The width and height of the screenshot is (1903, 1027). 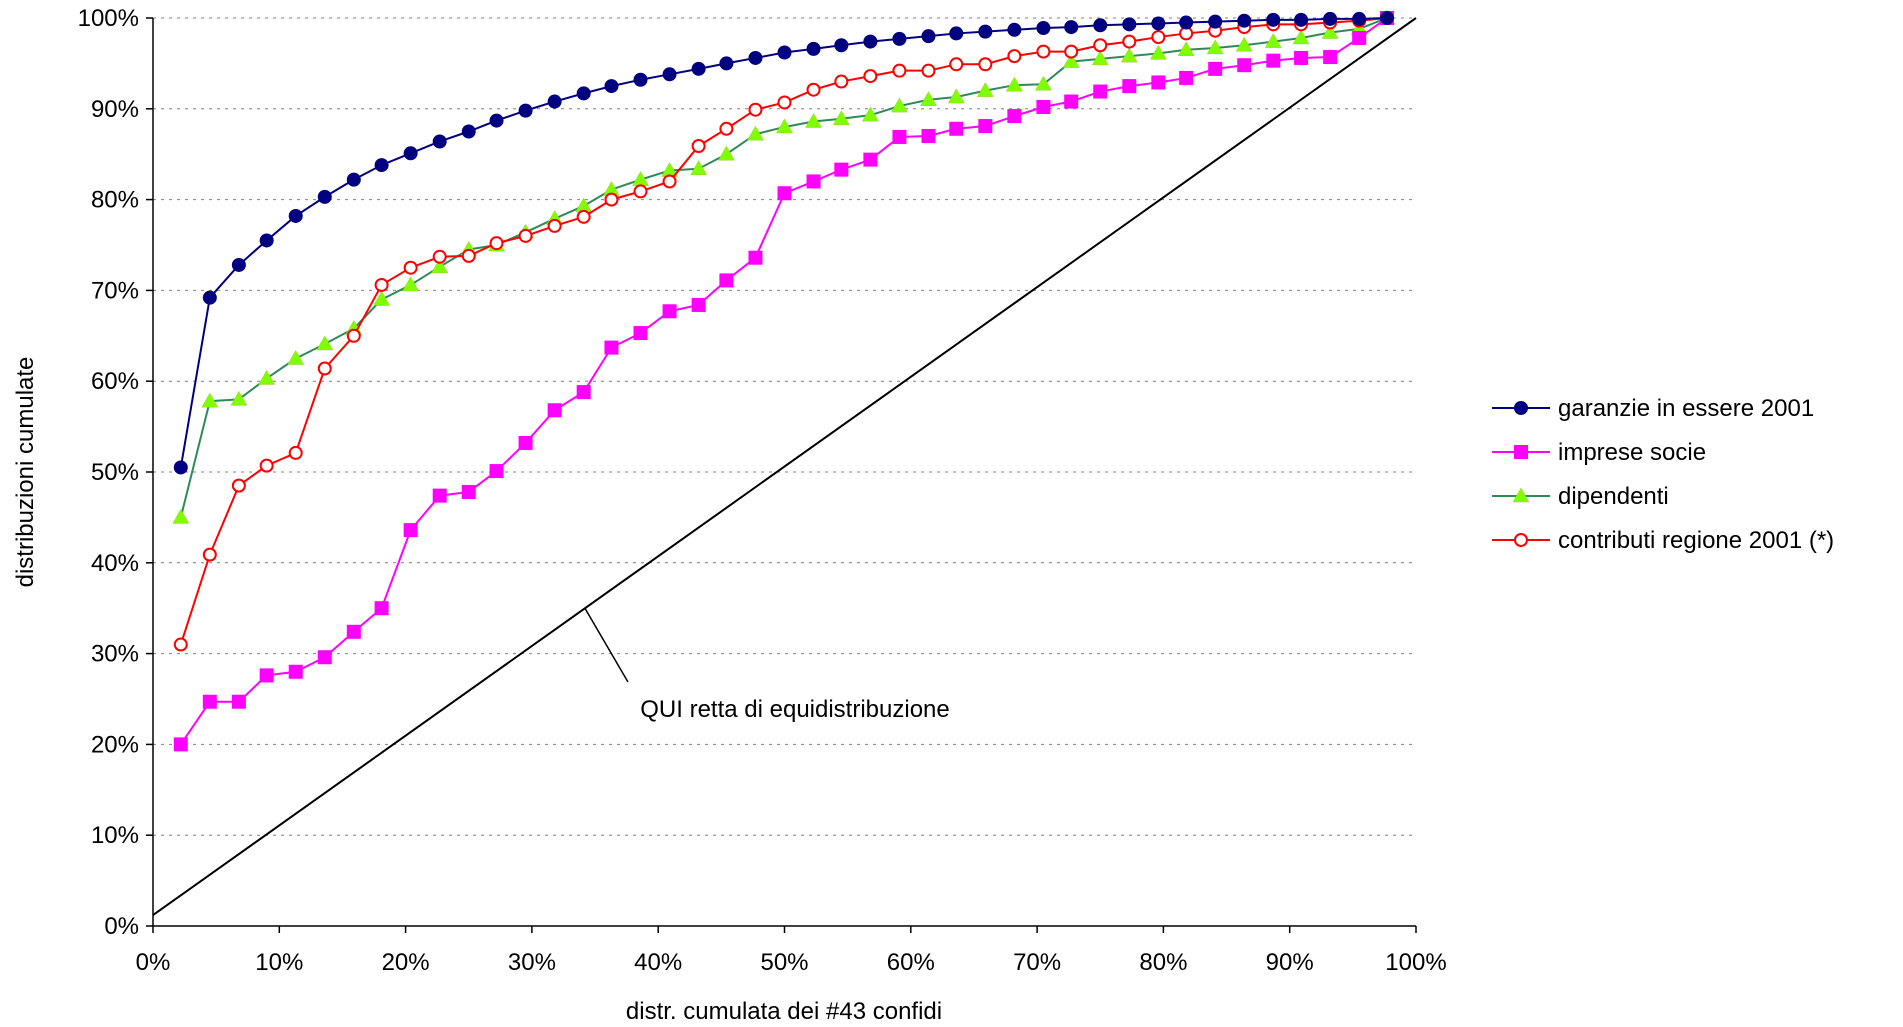 What do you see at coordinates (406, 962) in the screenshot?
I see `x-tick-label: 20%` at bounding box center [406, 962].